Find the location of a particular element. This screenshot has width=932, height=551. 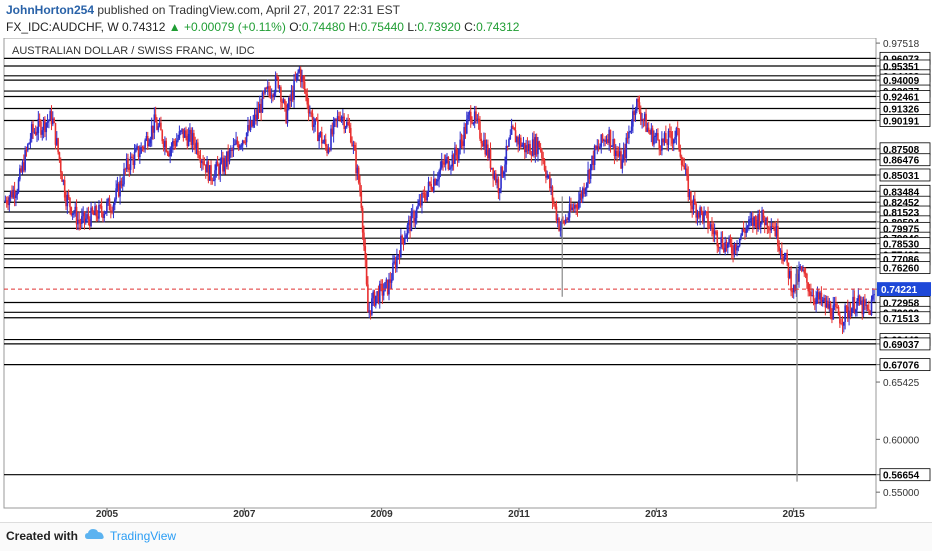

y-tick-label: 0.82452 is located at coordinates (901, 203).